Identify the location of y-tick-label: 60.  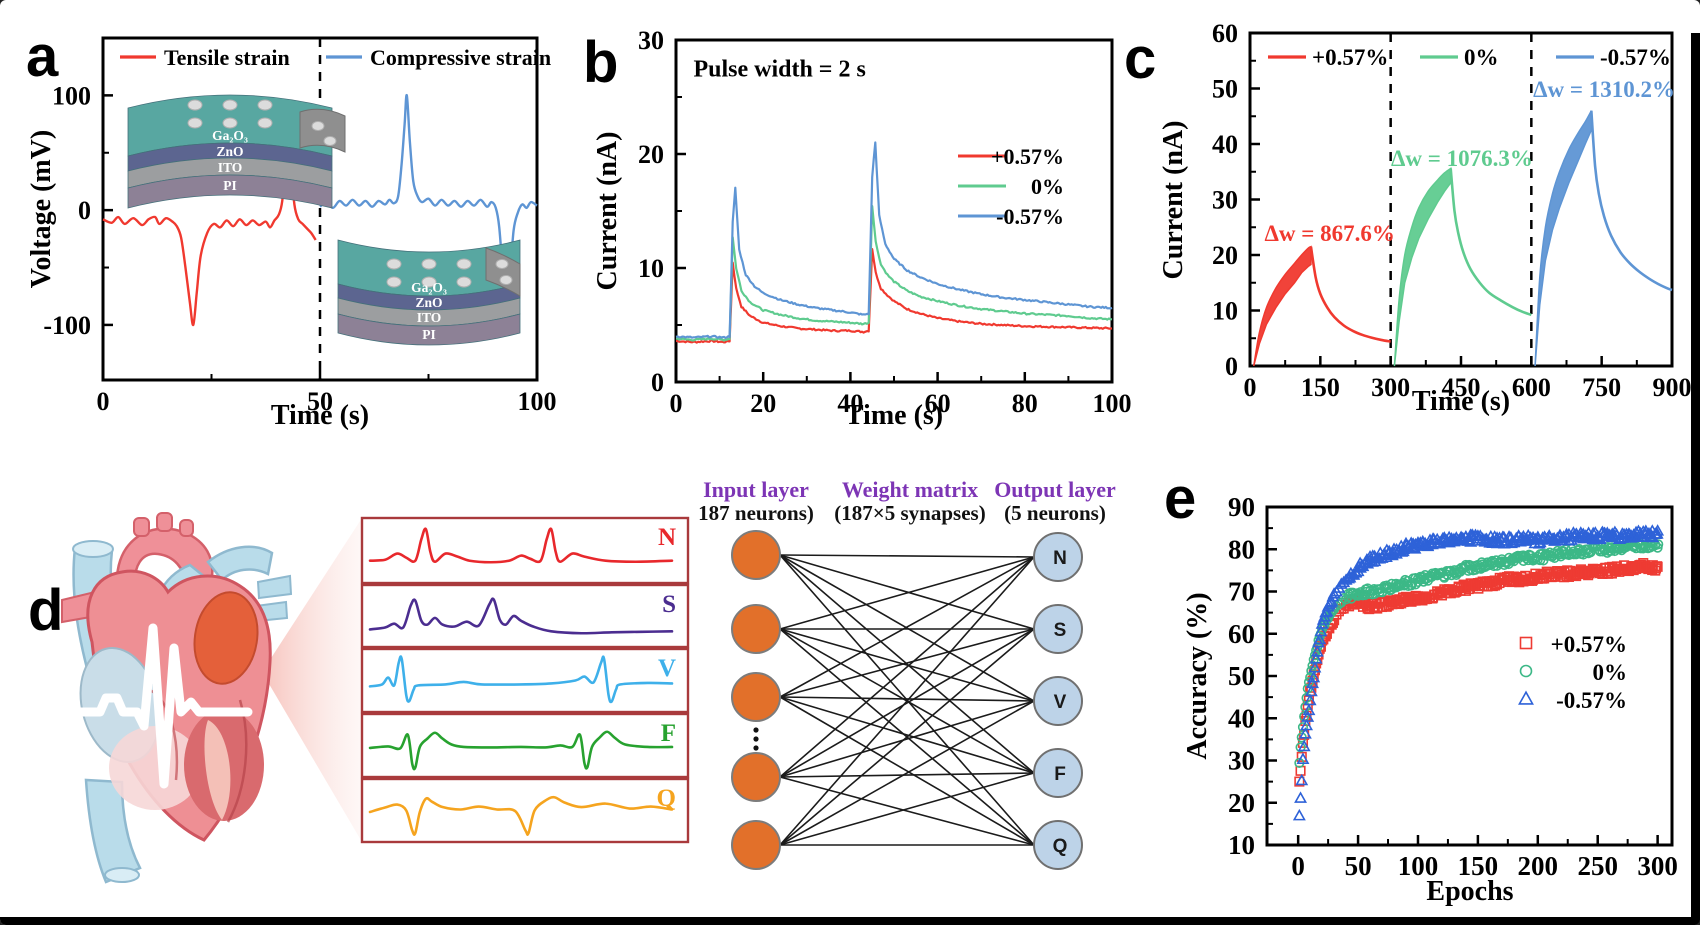
(1241, 634).